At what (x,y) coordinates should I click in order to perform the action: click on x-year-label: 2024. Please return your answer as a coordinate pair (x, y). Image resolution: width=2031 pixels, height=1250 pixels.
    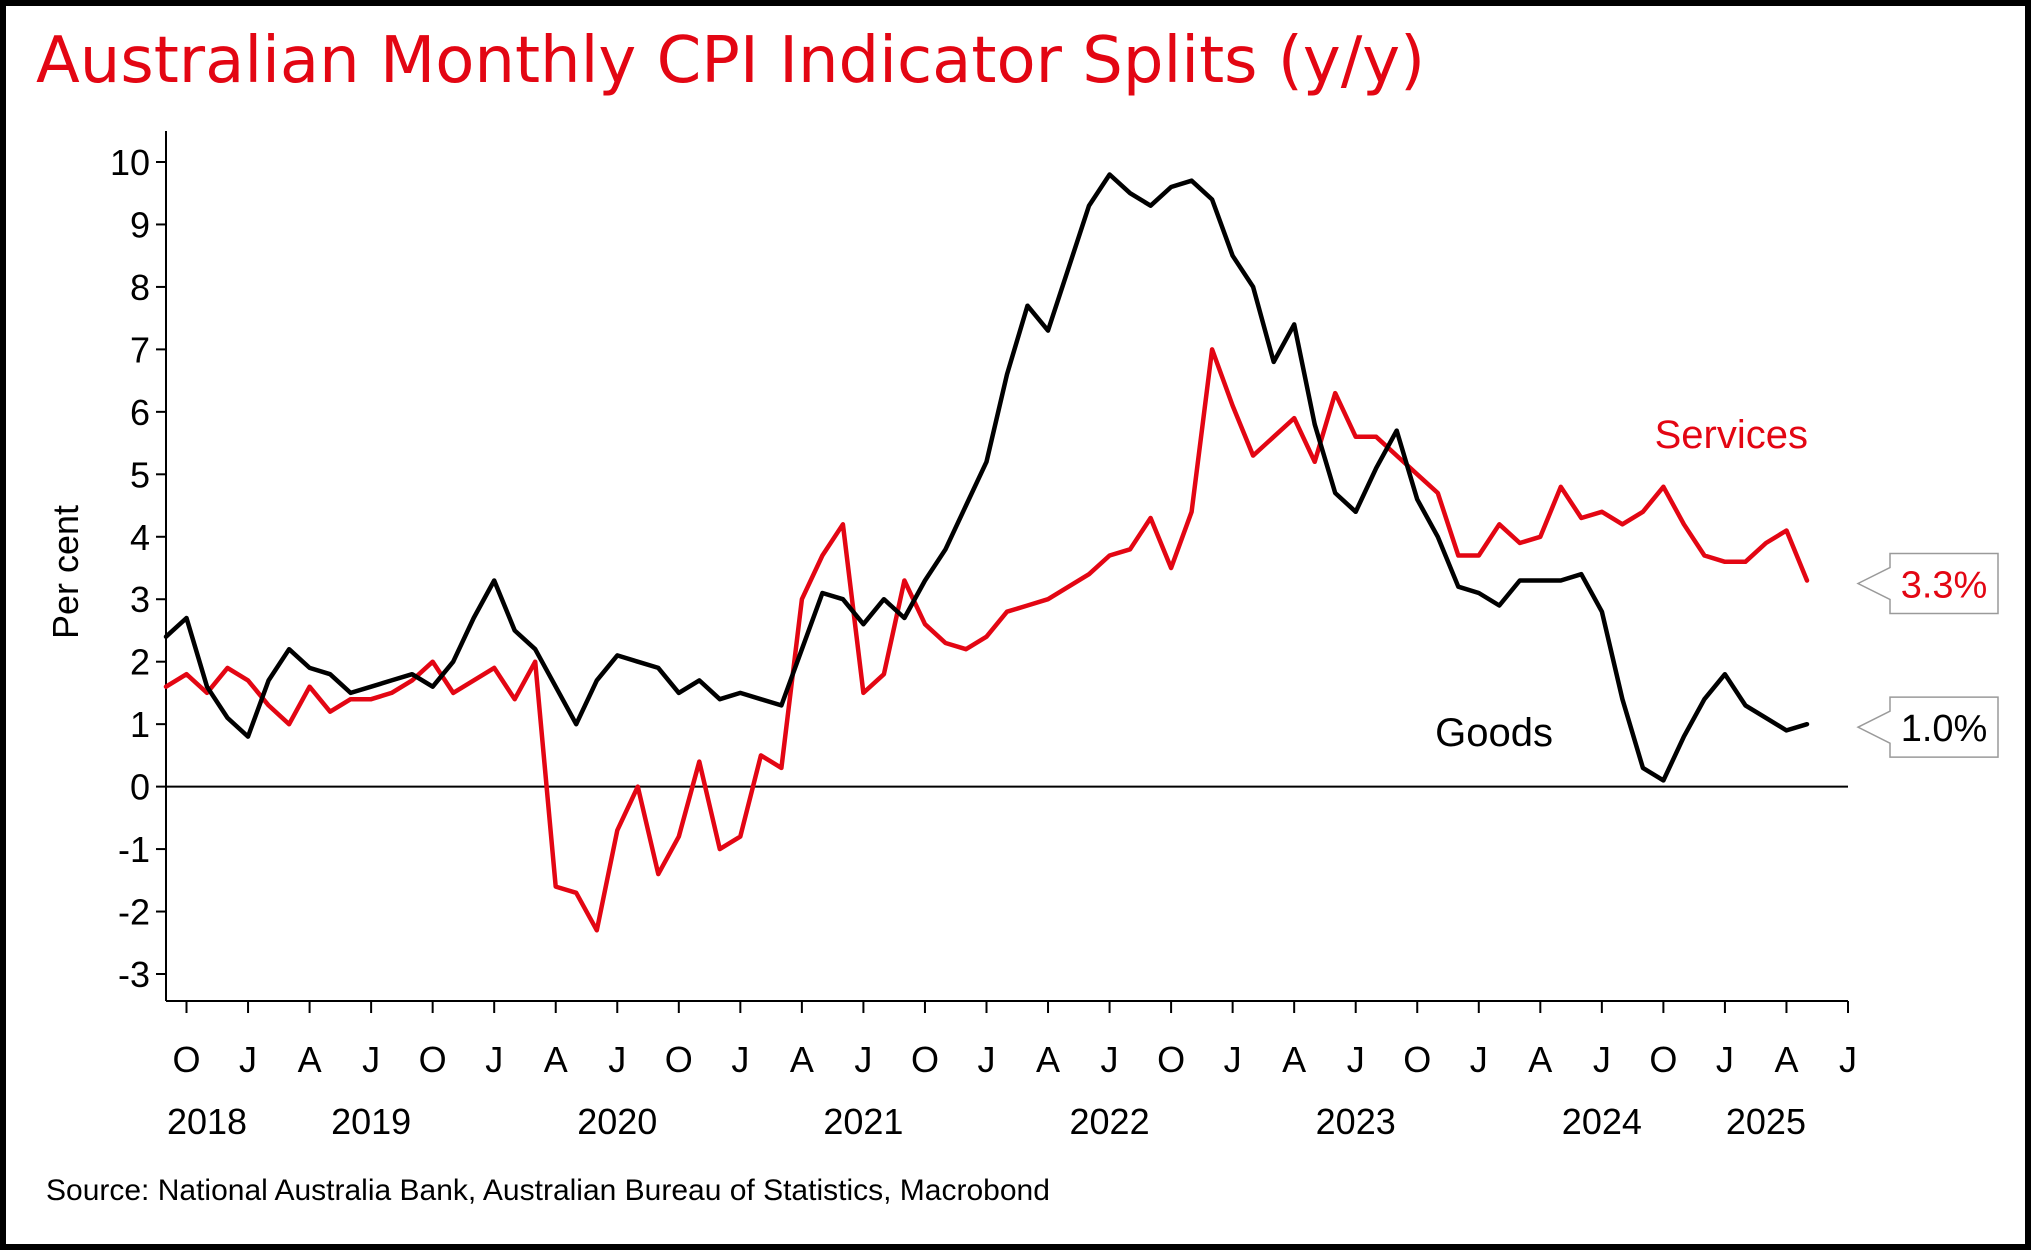
    Looking at the image, I should click on (1602, 1121).